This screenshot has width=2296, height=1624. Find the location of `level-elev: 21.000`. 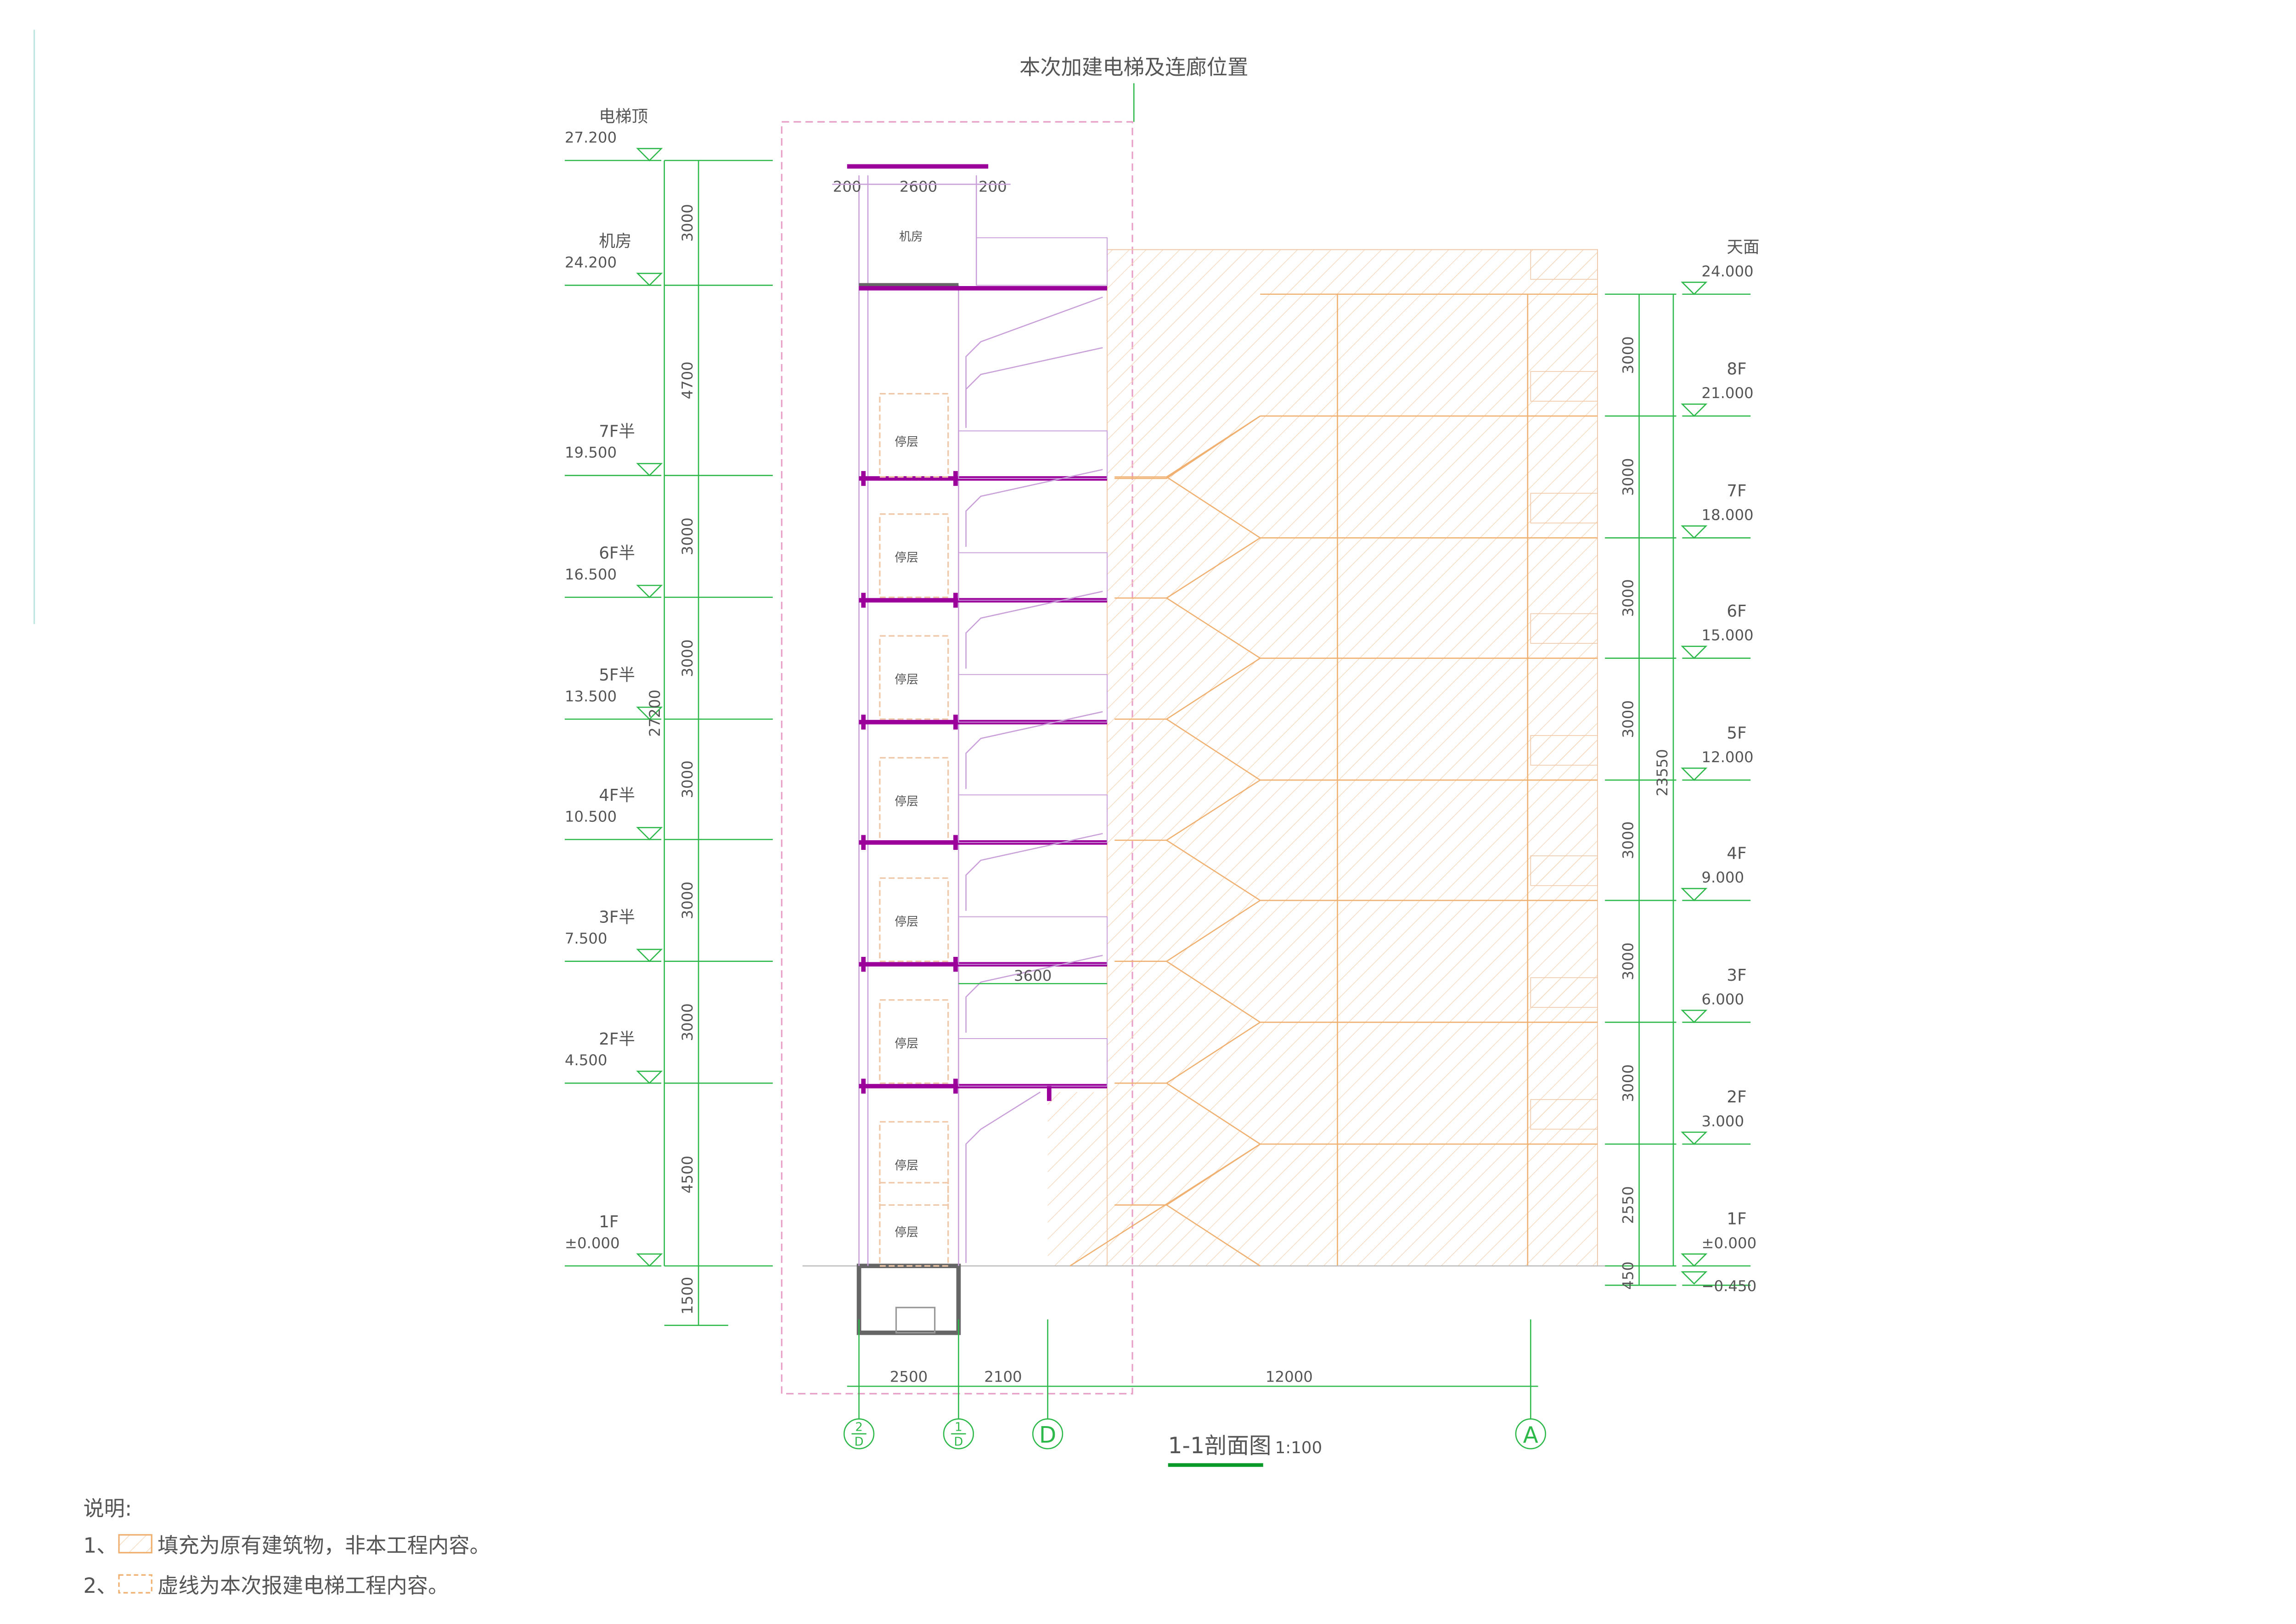

level-elev: 21.000 is located at coordinates (1727, 393).